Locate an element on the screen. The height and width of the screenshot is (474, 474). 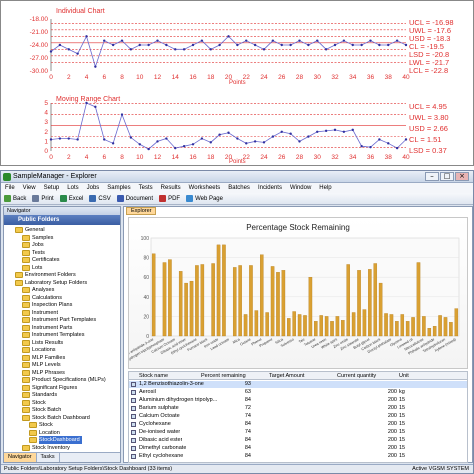
menu-item-lots: Lots is located at coordinates (73, 188).